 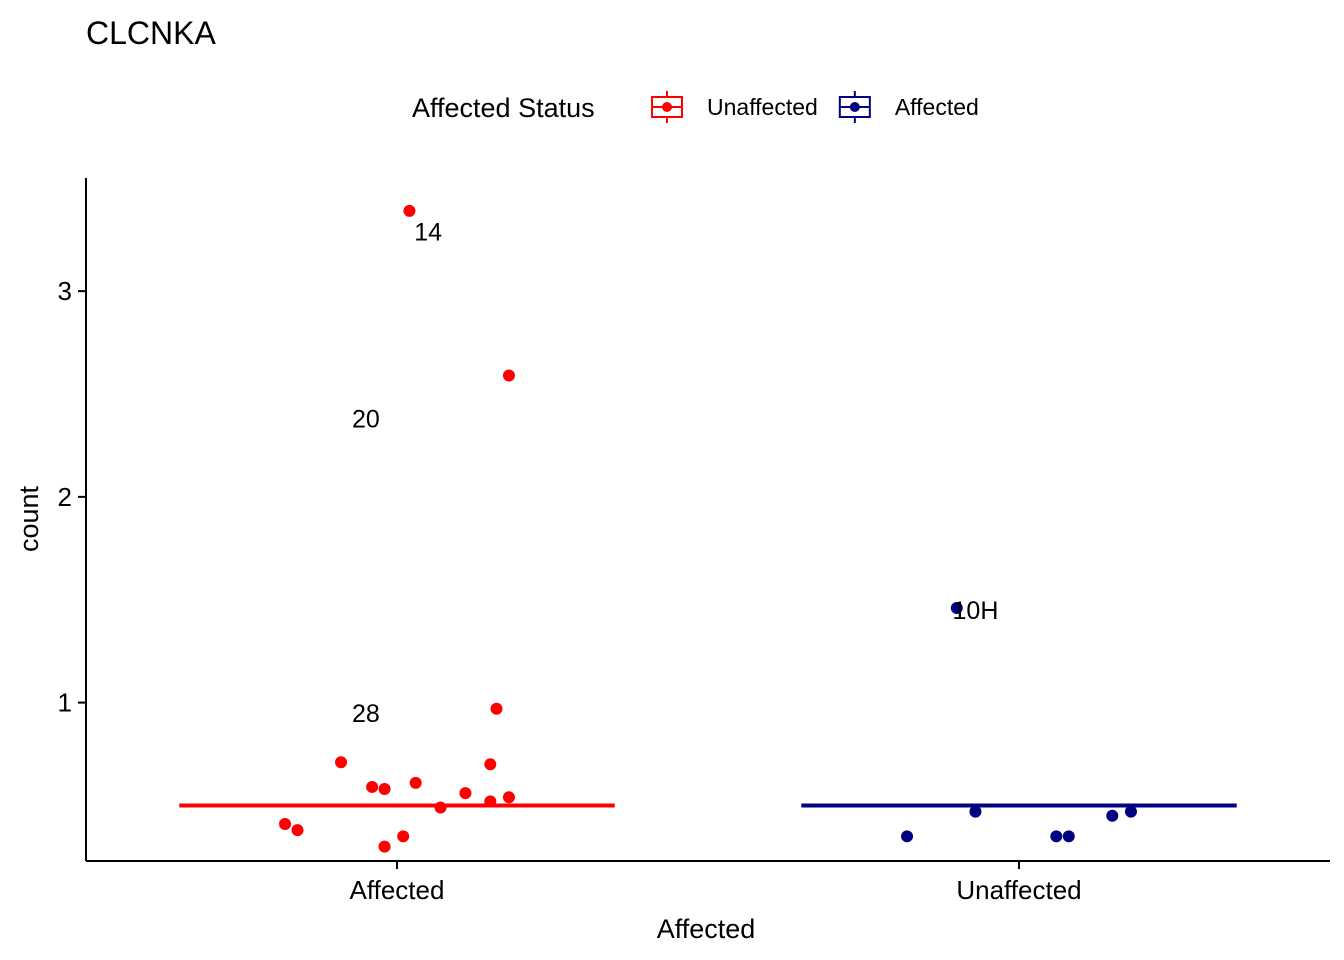 I want to click on y-tick-label: 2, so click(x=65, y=497).